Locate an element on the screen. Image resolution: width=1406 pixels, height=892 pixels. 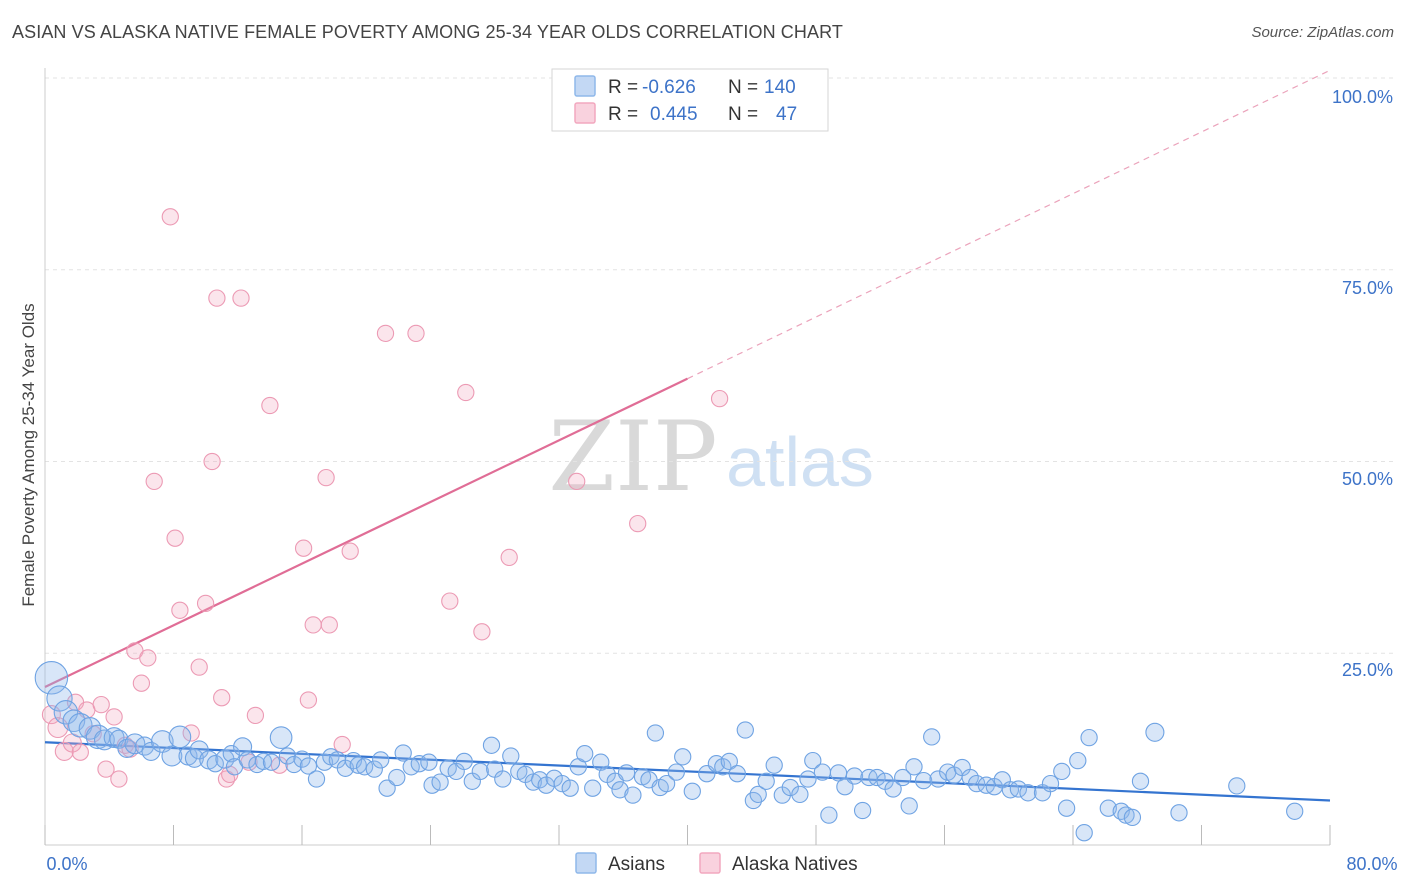
legend-swatch-asians is located at coordinates (585, 86).